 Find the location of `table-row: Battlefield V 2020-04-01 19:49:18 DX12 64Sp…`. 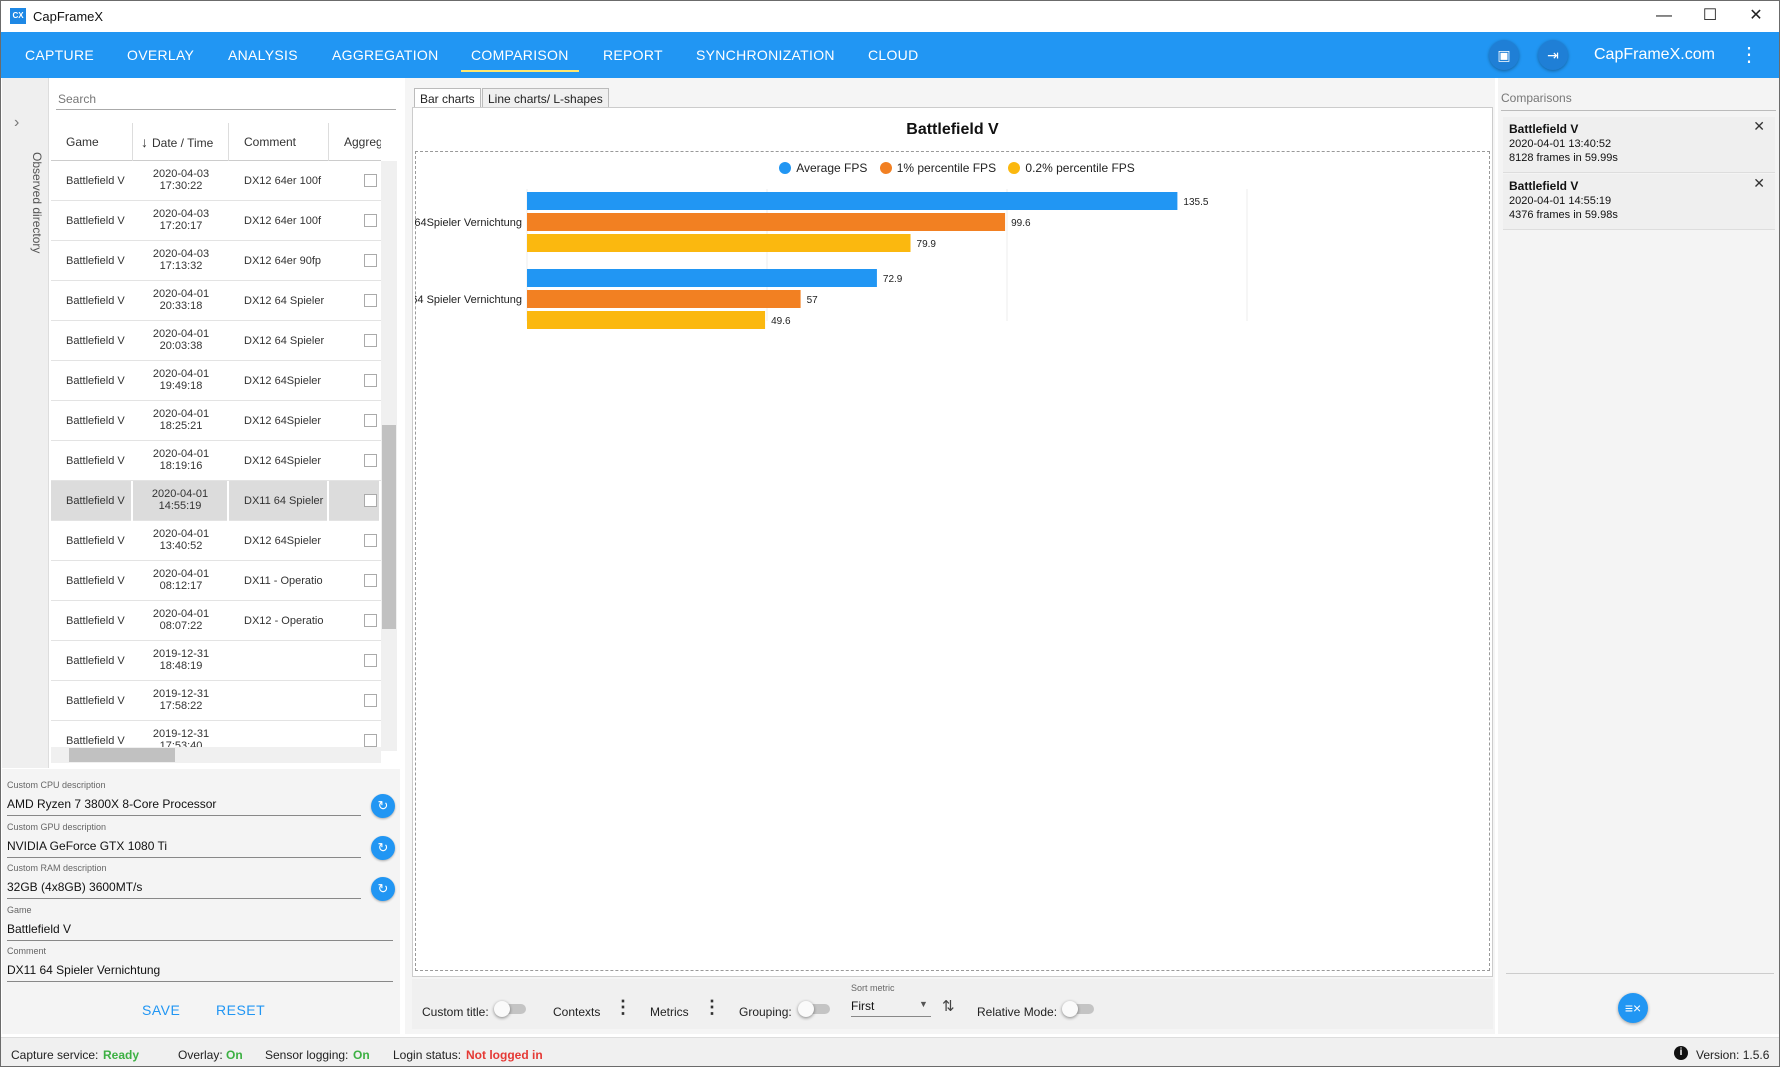

table-row: Battlefield V 2020-04-01 19:49:18 DX12 64Sp… is located at coordinates (216, 381).